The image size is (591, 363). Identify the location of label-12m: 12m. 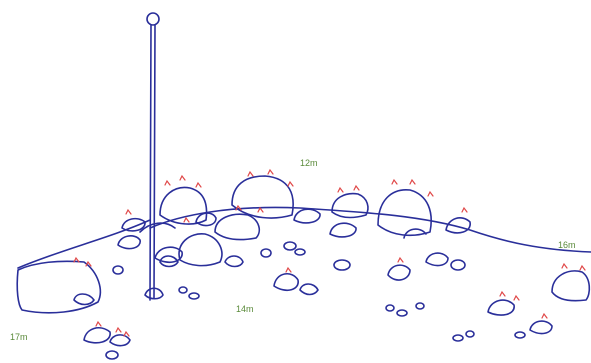
(309, 163).